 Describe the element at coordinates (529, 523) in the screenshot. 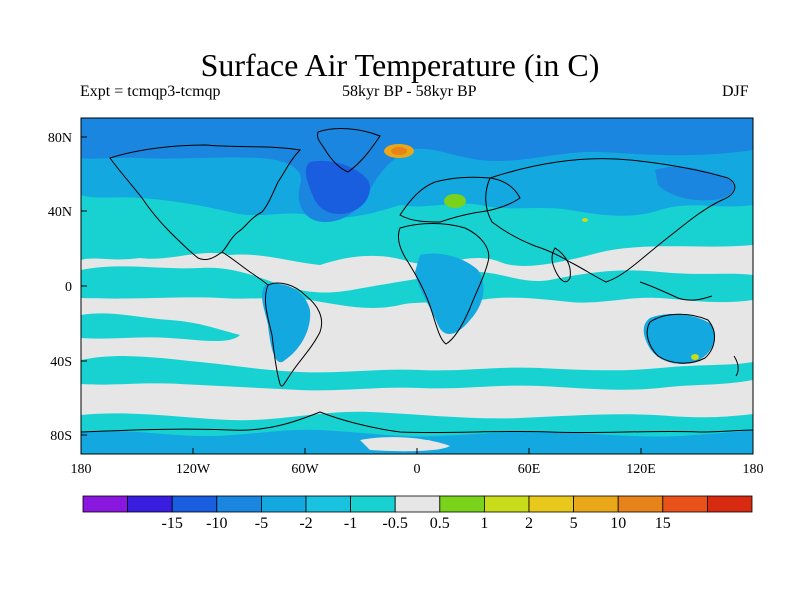

I see `colorbar-tick-label: 2` at that location.